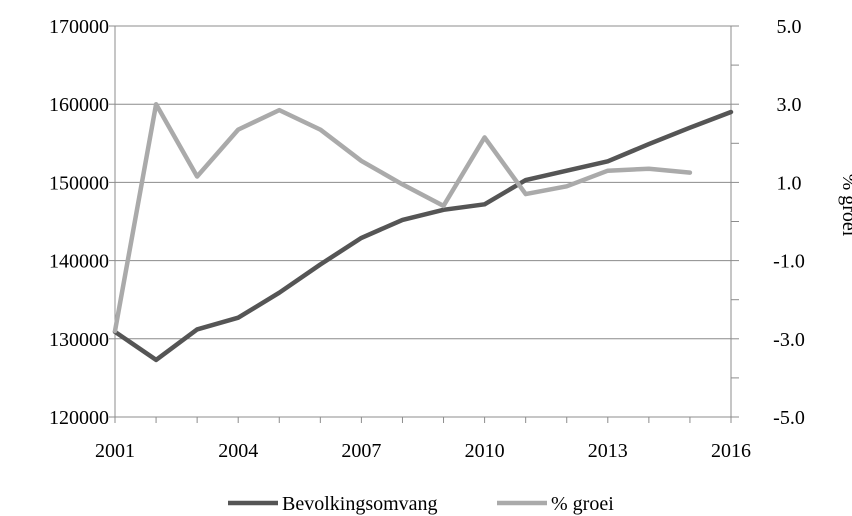 This screenshot has width=852, height=516. I want to click on y2-tick-label: 3.0, so click(789, 105).